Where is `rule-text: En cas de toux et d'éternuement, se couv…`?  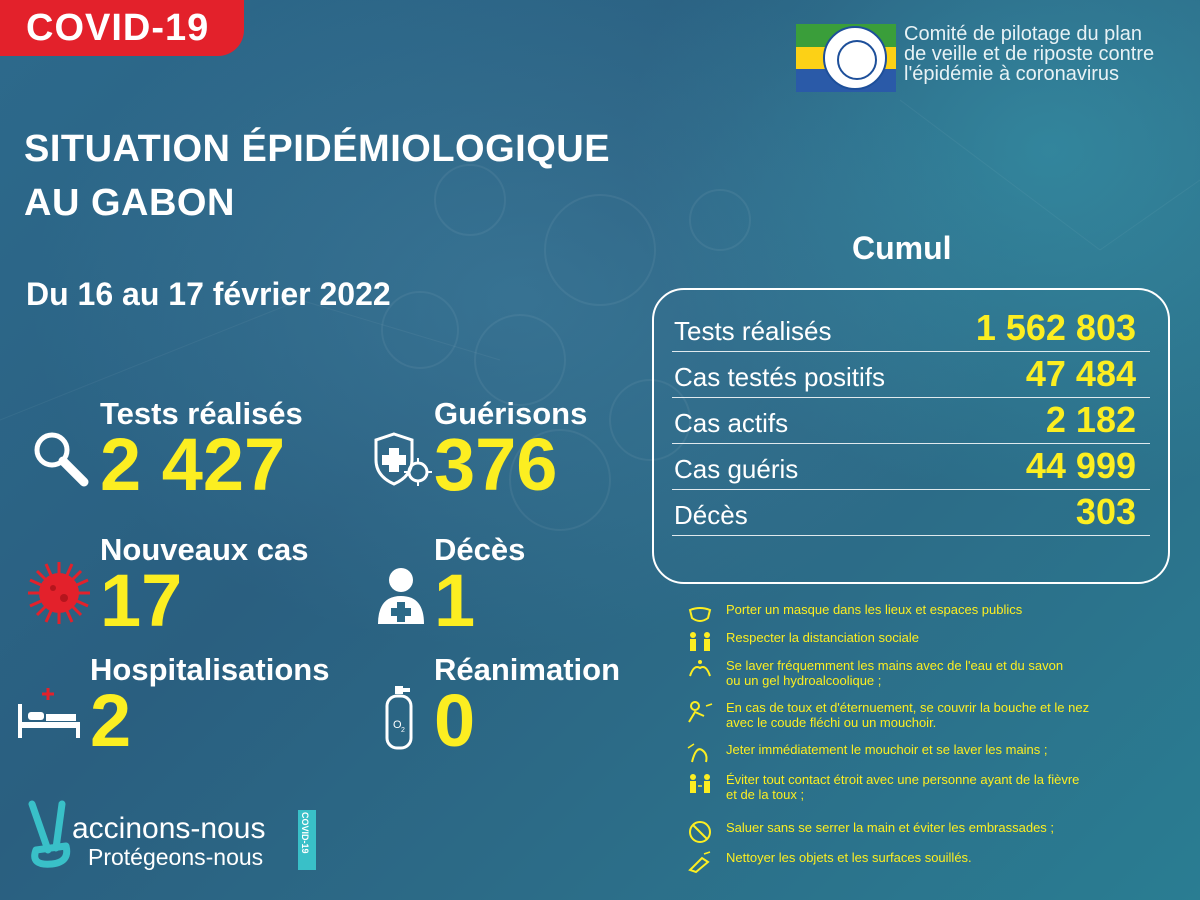 rule-text: En cas de toux et d'éternuement, se couv… is located at coordinates (908, 715).